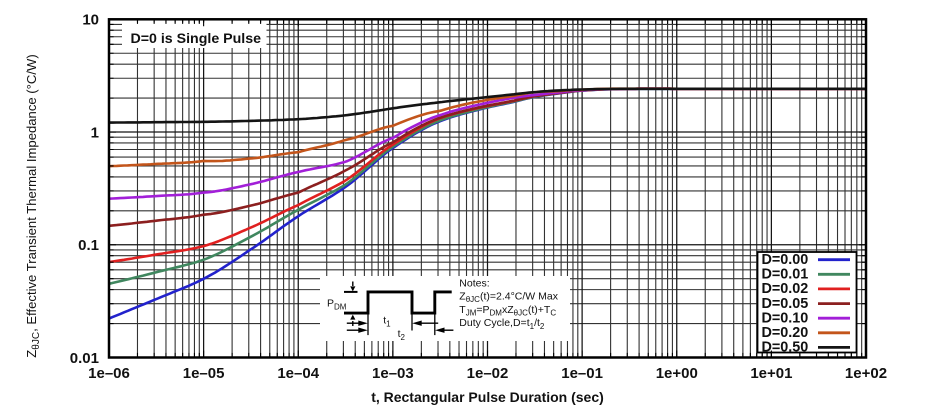 The height and width of the screenshot is (419, 949). I want to click on svg-text: 1, so click(95, 132).